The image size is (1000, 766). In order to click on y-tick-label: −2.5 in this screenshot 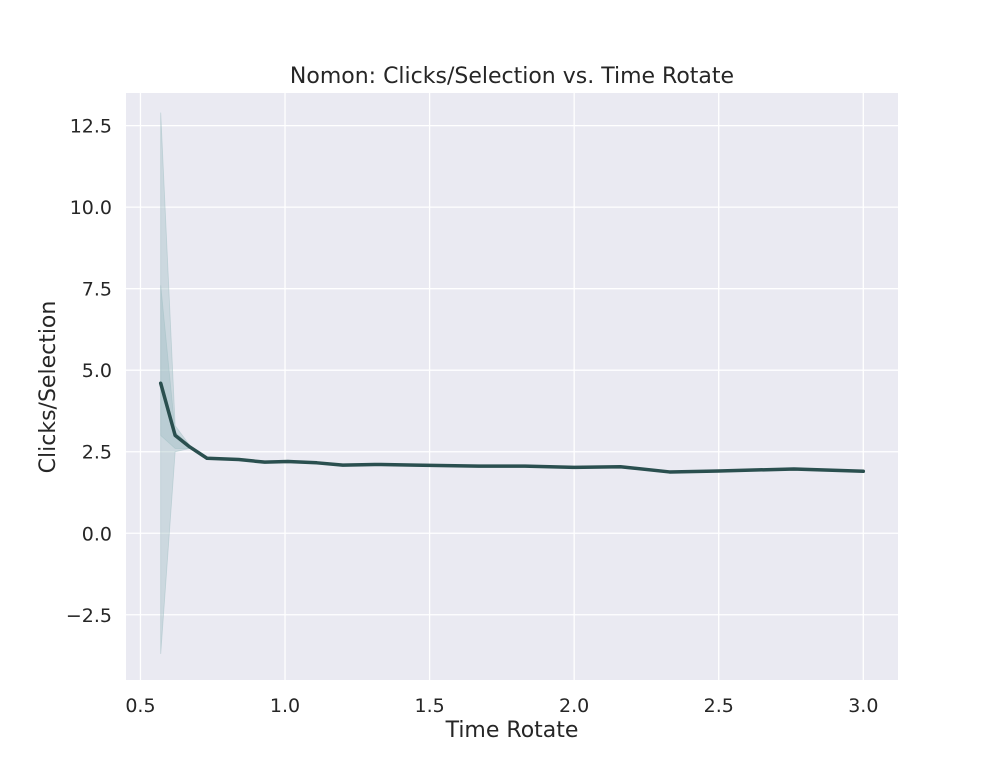, I will do `click(89, 616)`.